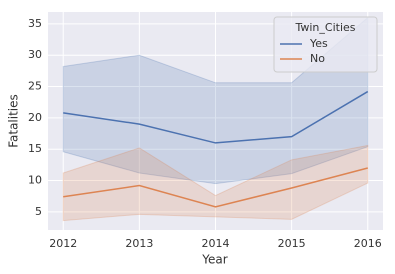 This screenshot has height=274, width=395. I want to click on y-tick-label: 5, so click(38, 211).